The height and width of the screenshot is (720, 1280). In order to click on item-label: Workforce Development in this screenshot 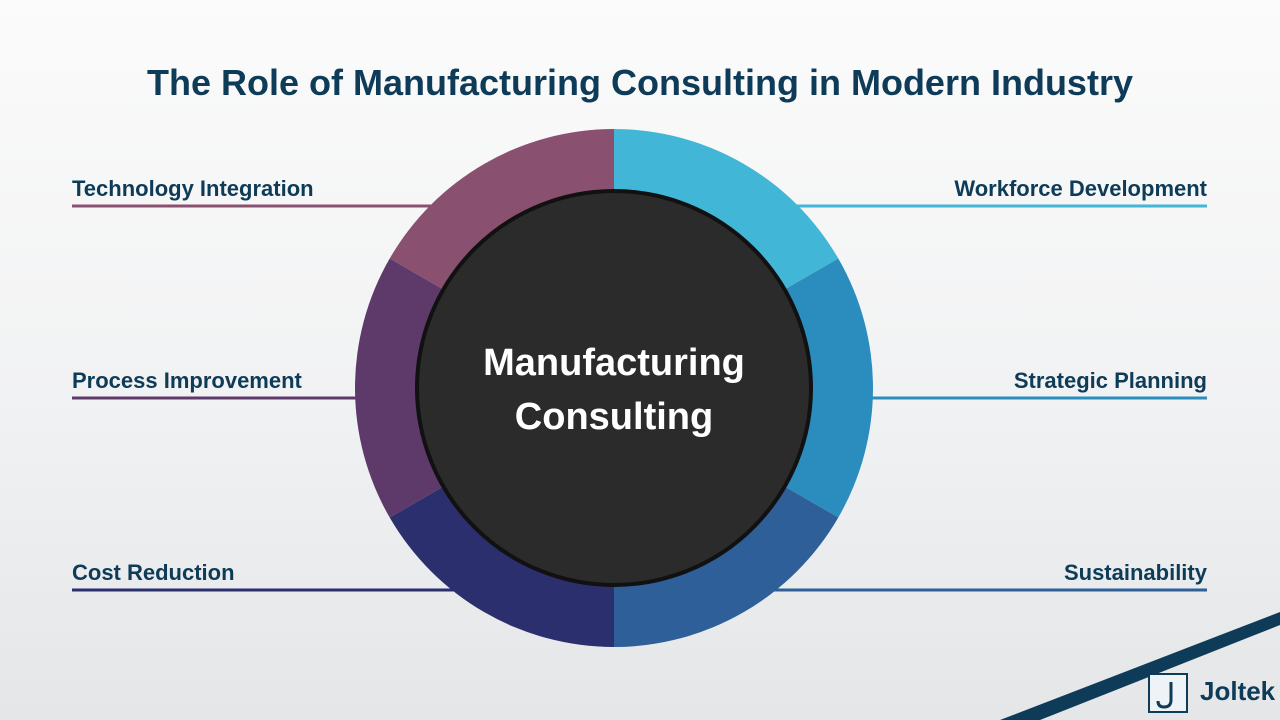, I will do `click(1080, 188)`.